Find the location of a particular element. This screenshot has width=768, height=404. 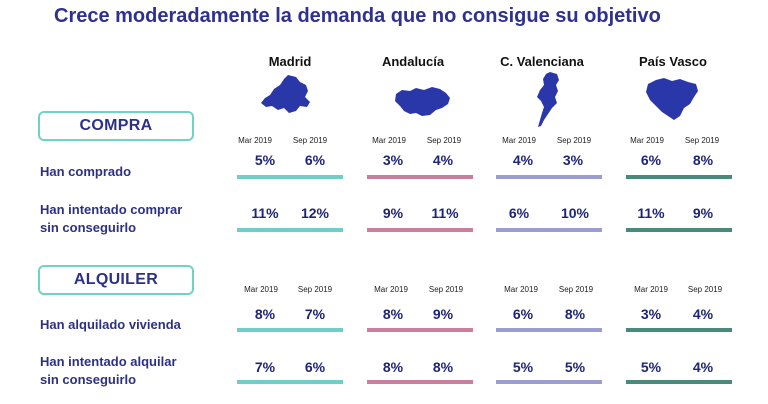

andalucia-map-icon is located at coordinates (423, 101).